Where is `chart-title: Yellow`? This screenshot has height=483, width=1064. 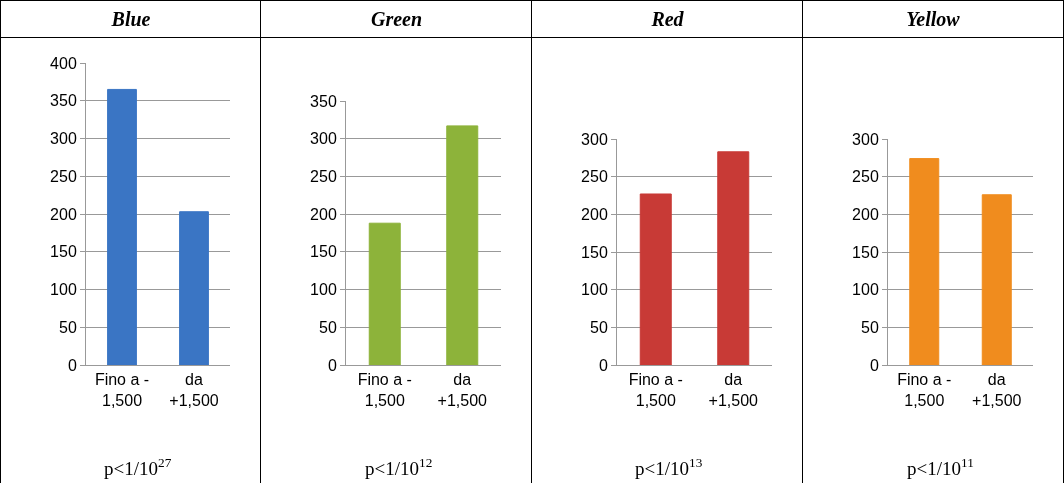 chart-title: Yellow is located at coordinates (933, 19).